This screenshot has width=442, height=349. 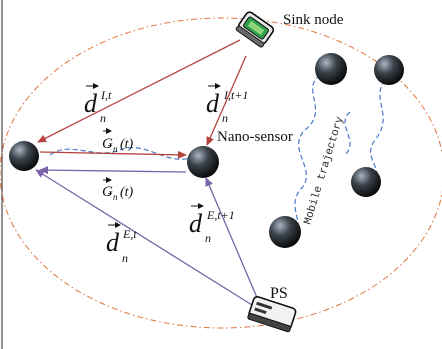 I want to click on node-bottom, so click(x=285, y=232).